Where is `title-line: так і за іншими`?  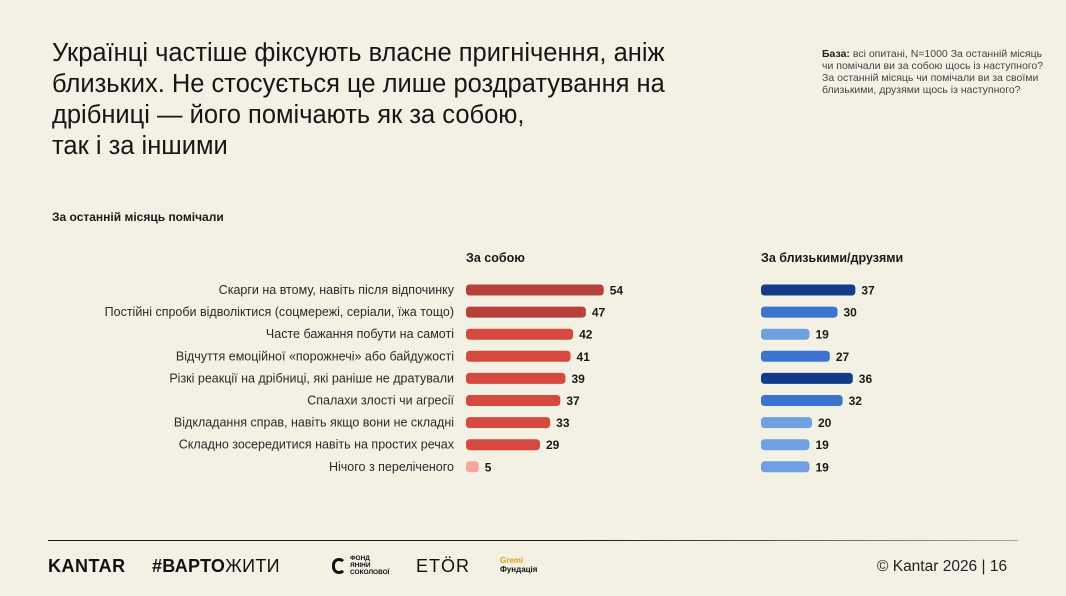 title-line: так і за іншими is located at coordinates (140, 146).